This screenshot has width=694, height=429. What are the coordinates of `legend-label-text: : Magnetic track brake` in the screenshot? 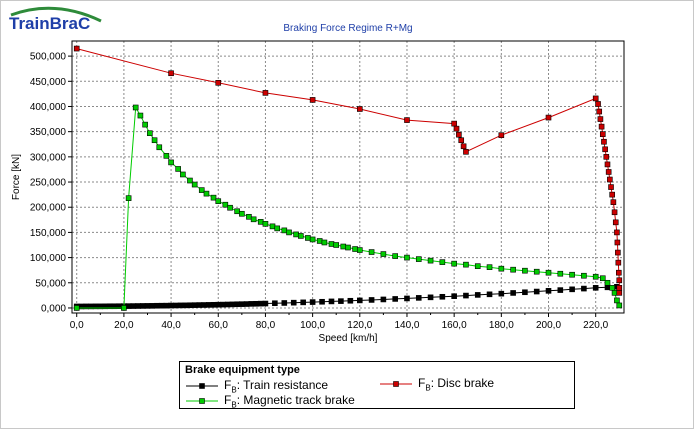 It's located at (295, 400).